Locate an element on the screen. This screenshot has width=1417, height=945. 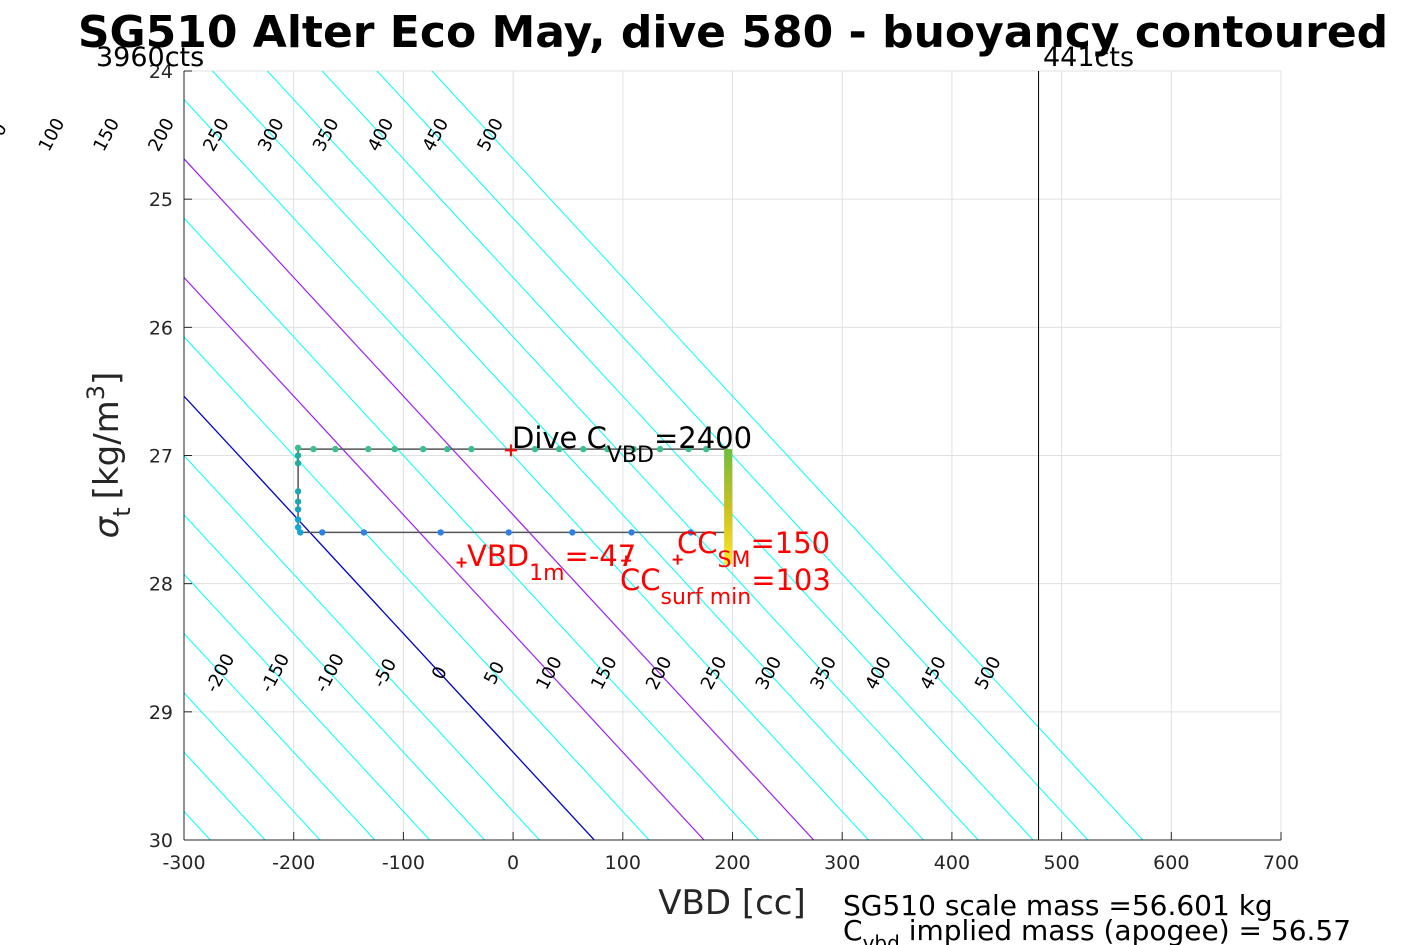
footer-vbd-sub: vbd is located at coordinates (881, 938).